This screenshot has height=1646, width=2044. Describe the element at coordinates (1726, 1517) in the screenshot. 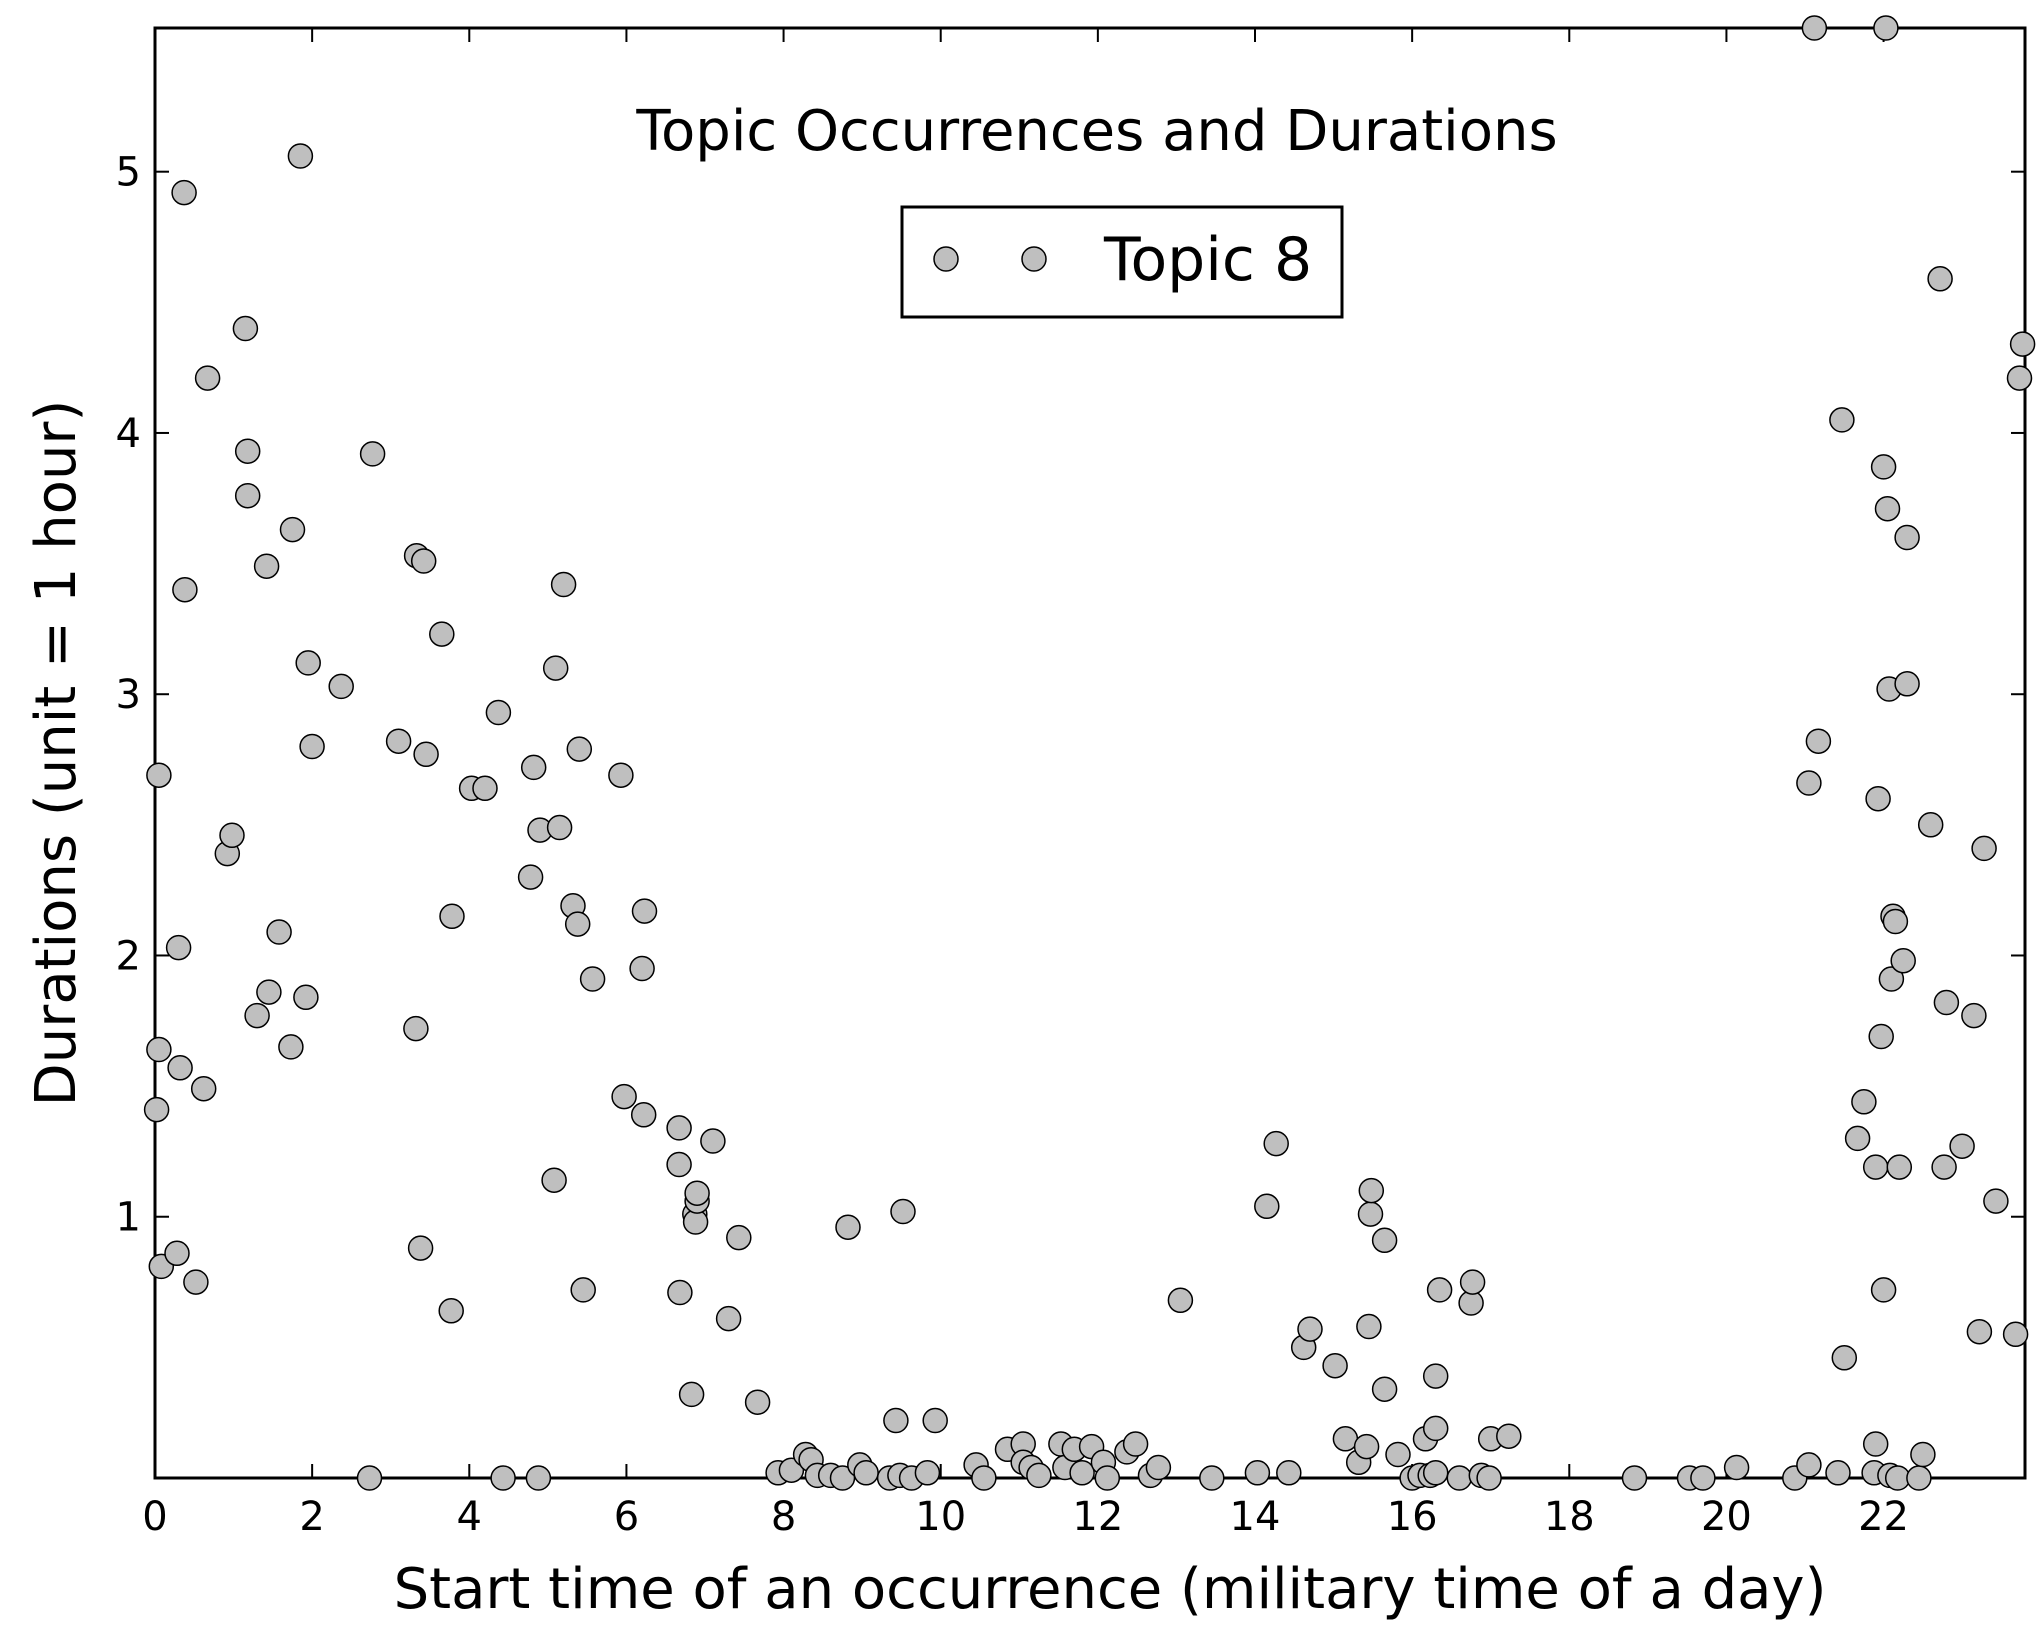

I see `x-tick-label: 20` at that location.